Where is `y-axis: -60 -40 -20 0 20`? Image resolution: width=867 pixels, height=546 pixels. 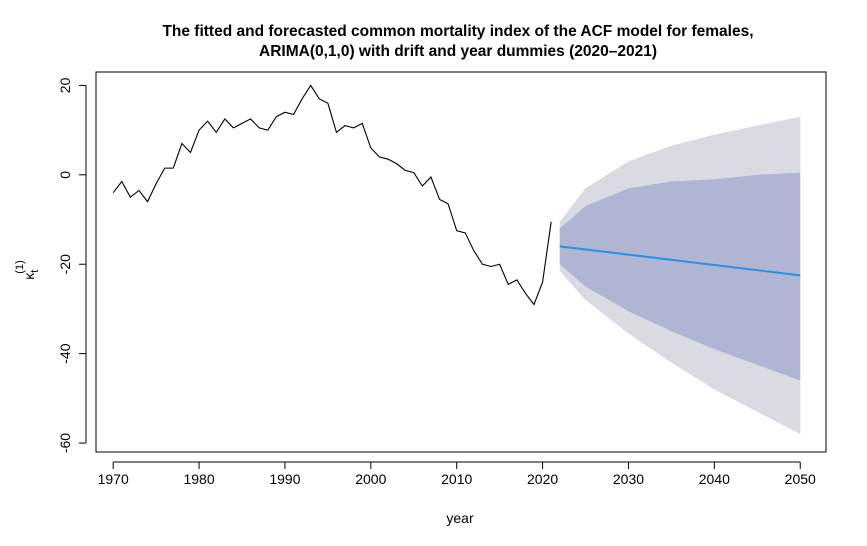 y-axis: -60 -40 -20 0 20 is located at coordinates (72, 265).